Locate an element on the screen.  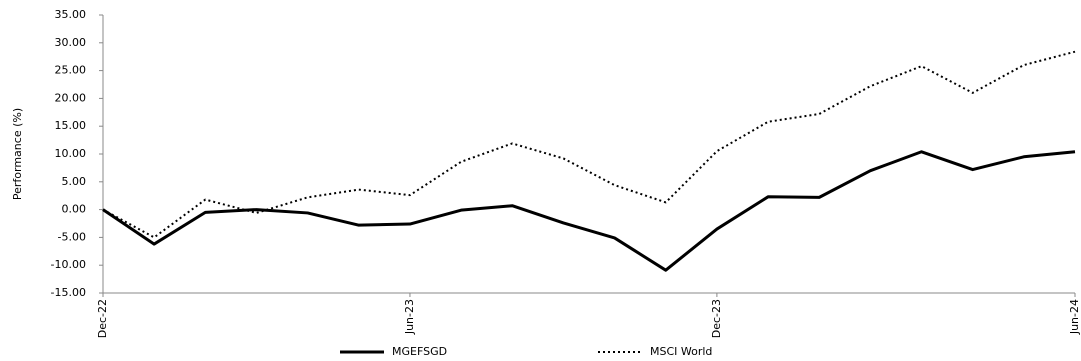
y-tick-label: 15.00 is located at coordinates (71, 125).